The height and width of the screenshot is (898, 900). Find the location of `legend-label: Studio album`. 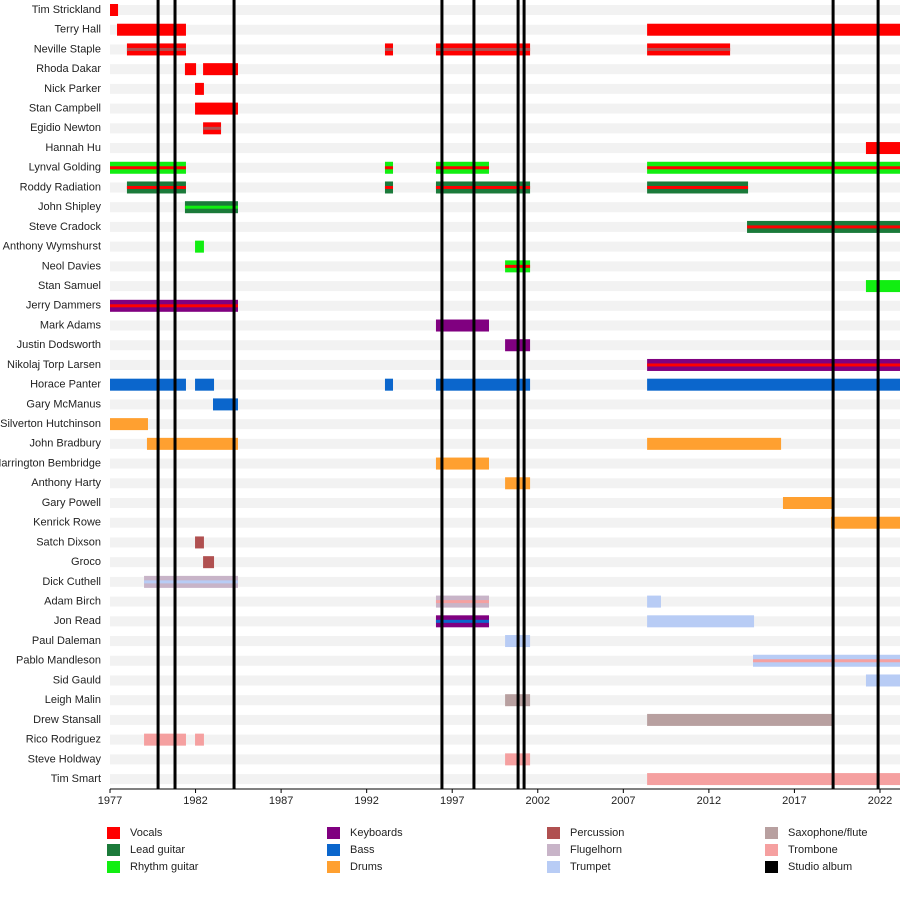

legend-label: Studio album is located at coordinates (820, 867).